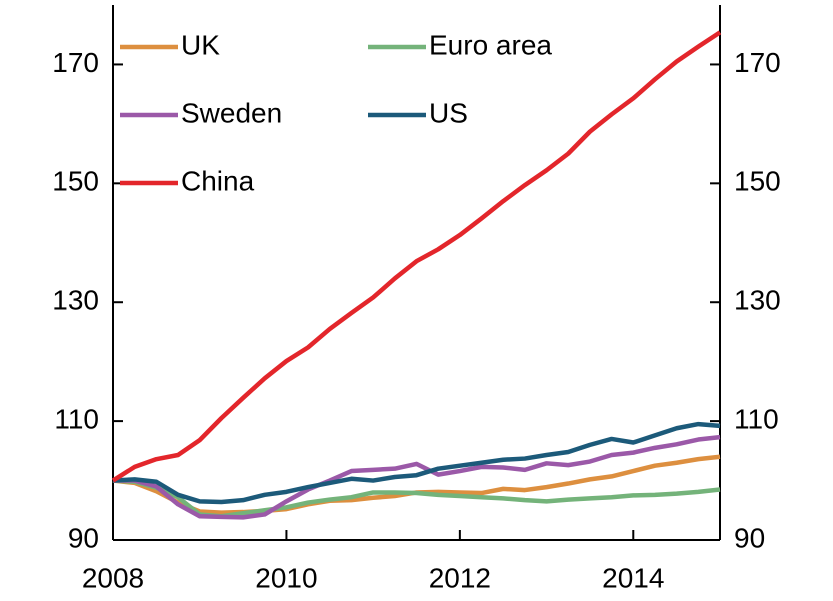 The width and height of the screenshot is (833, 601). I want to click on y2-tick-label: 150, so click(757, 181).